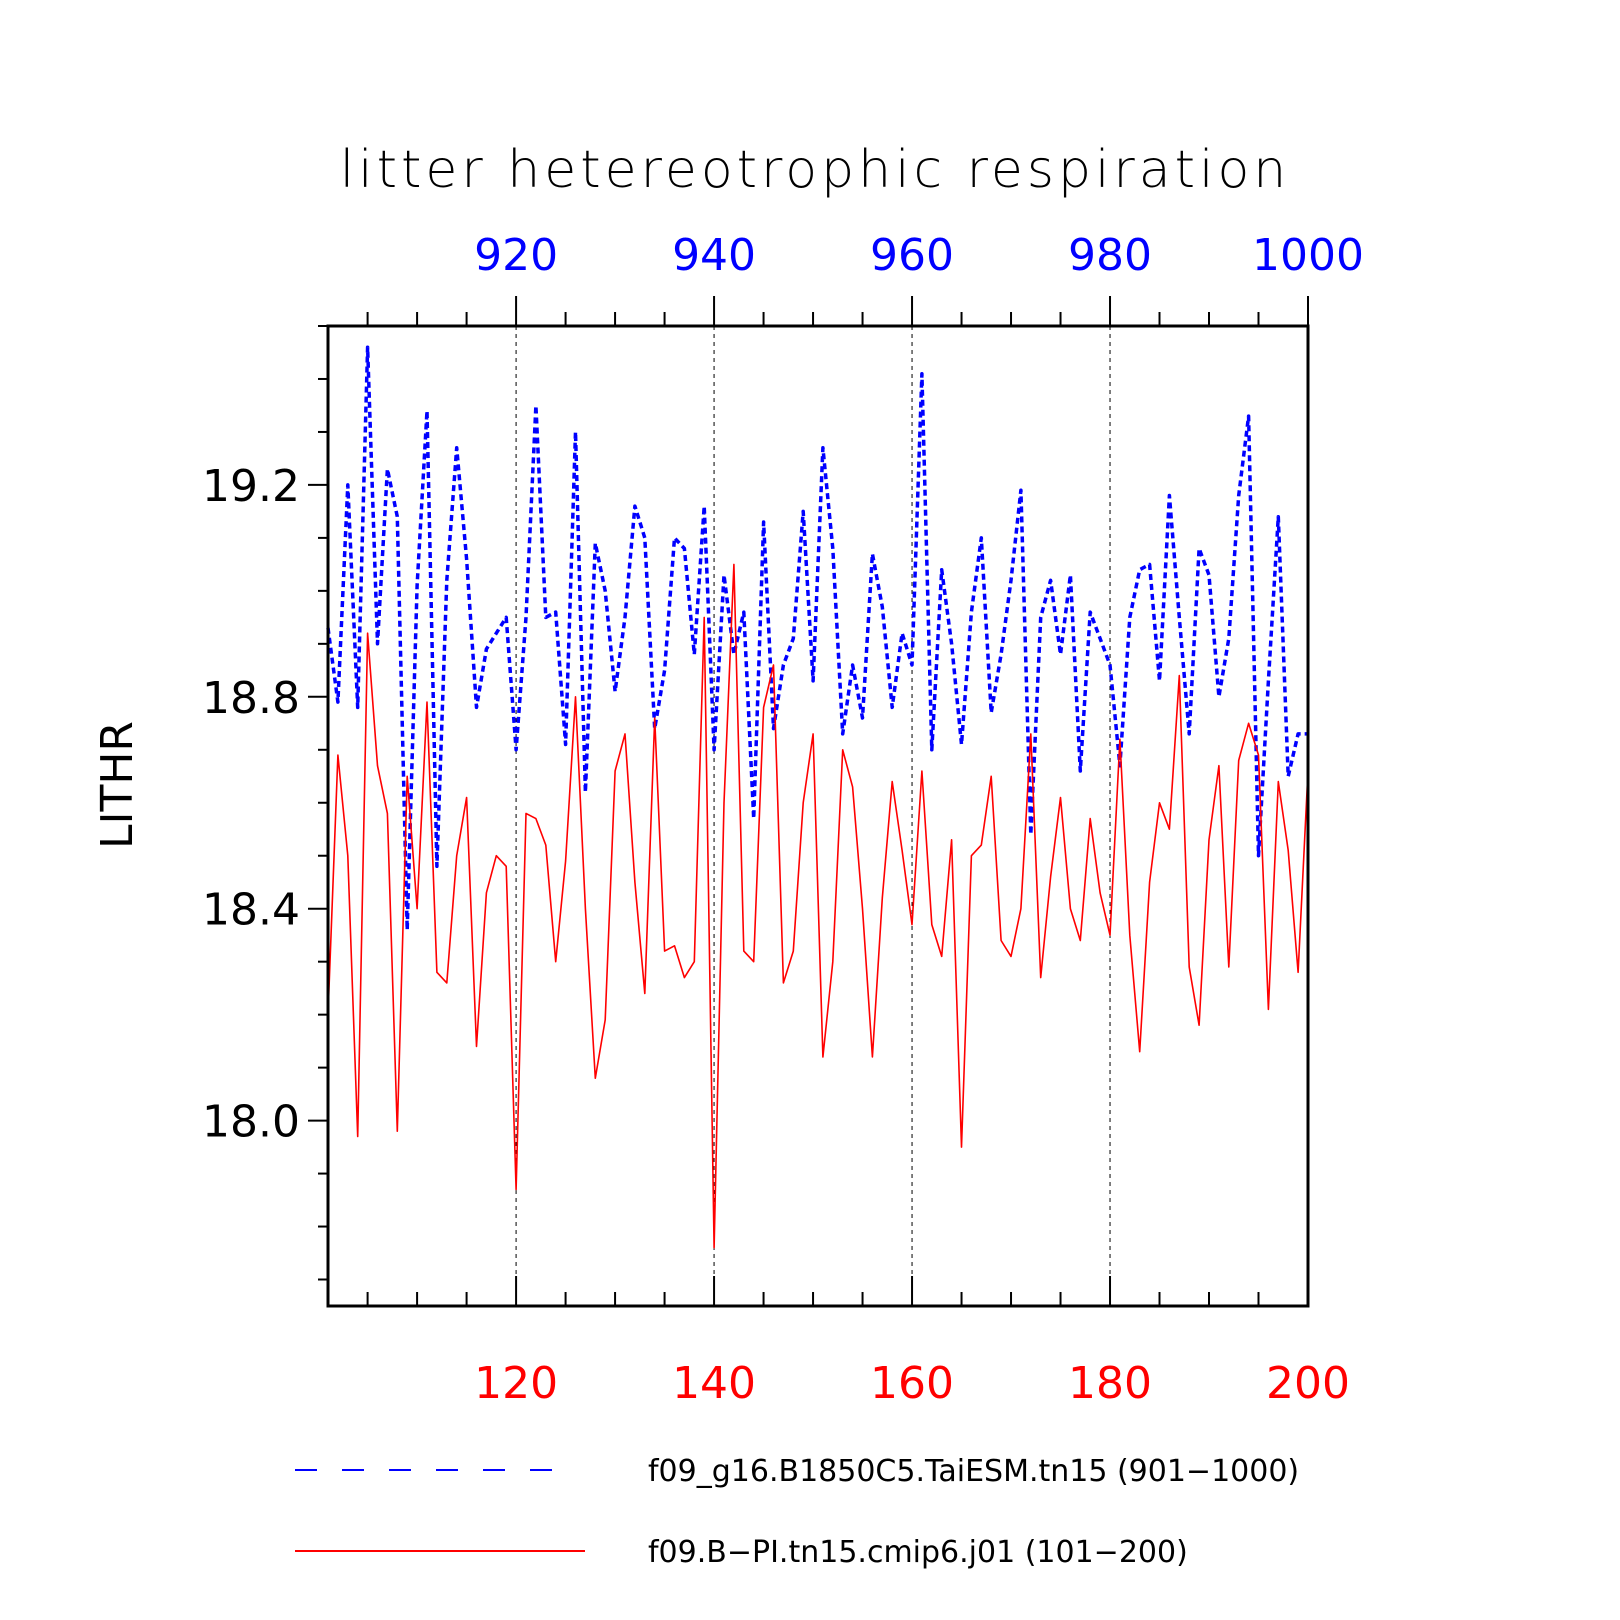 Image resolution: width=1620 pixels, height=1620 pixels. I want to click on x-bottom-tick-label: 140, so click(714, 1383).